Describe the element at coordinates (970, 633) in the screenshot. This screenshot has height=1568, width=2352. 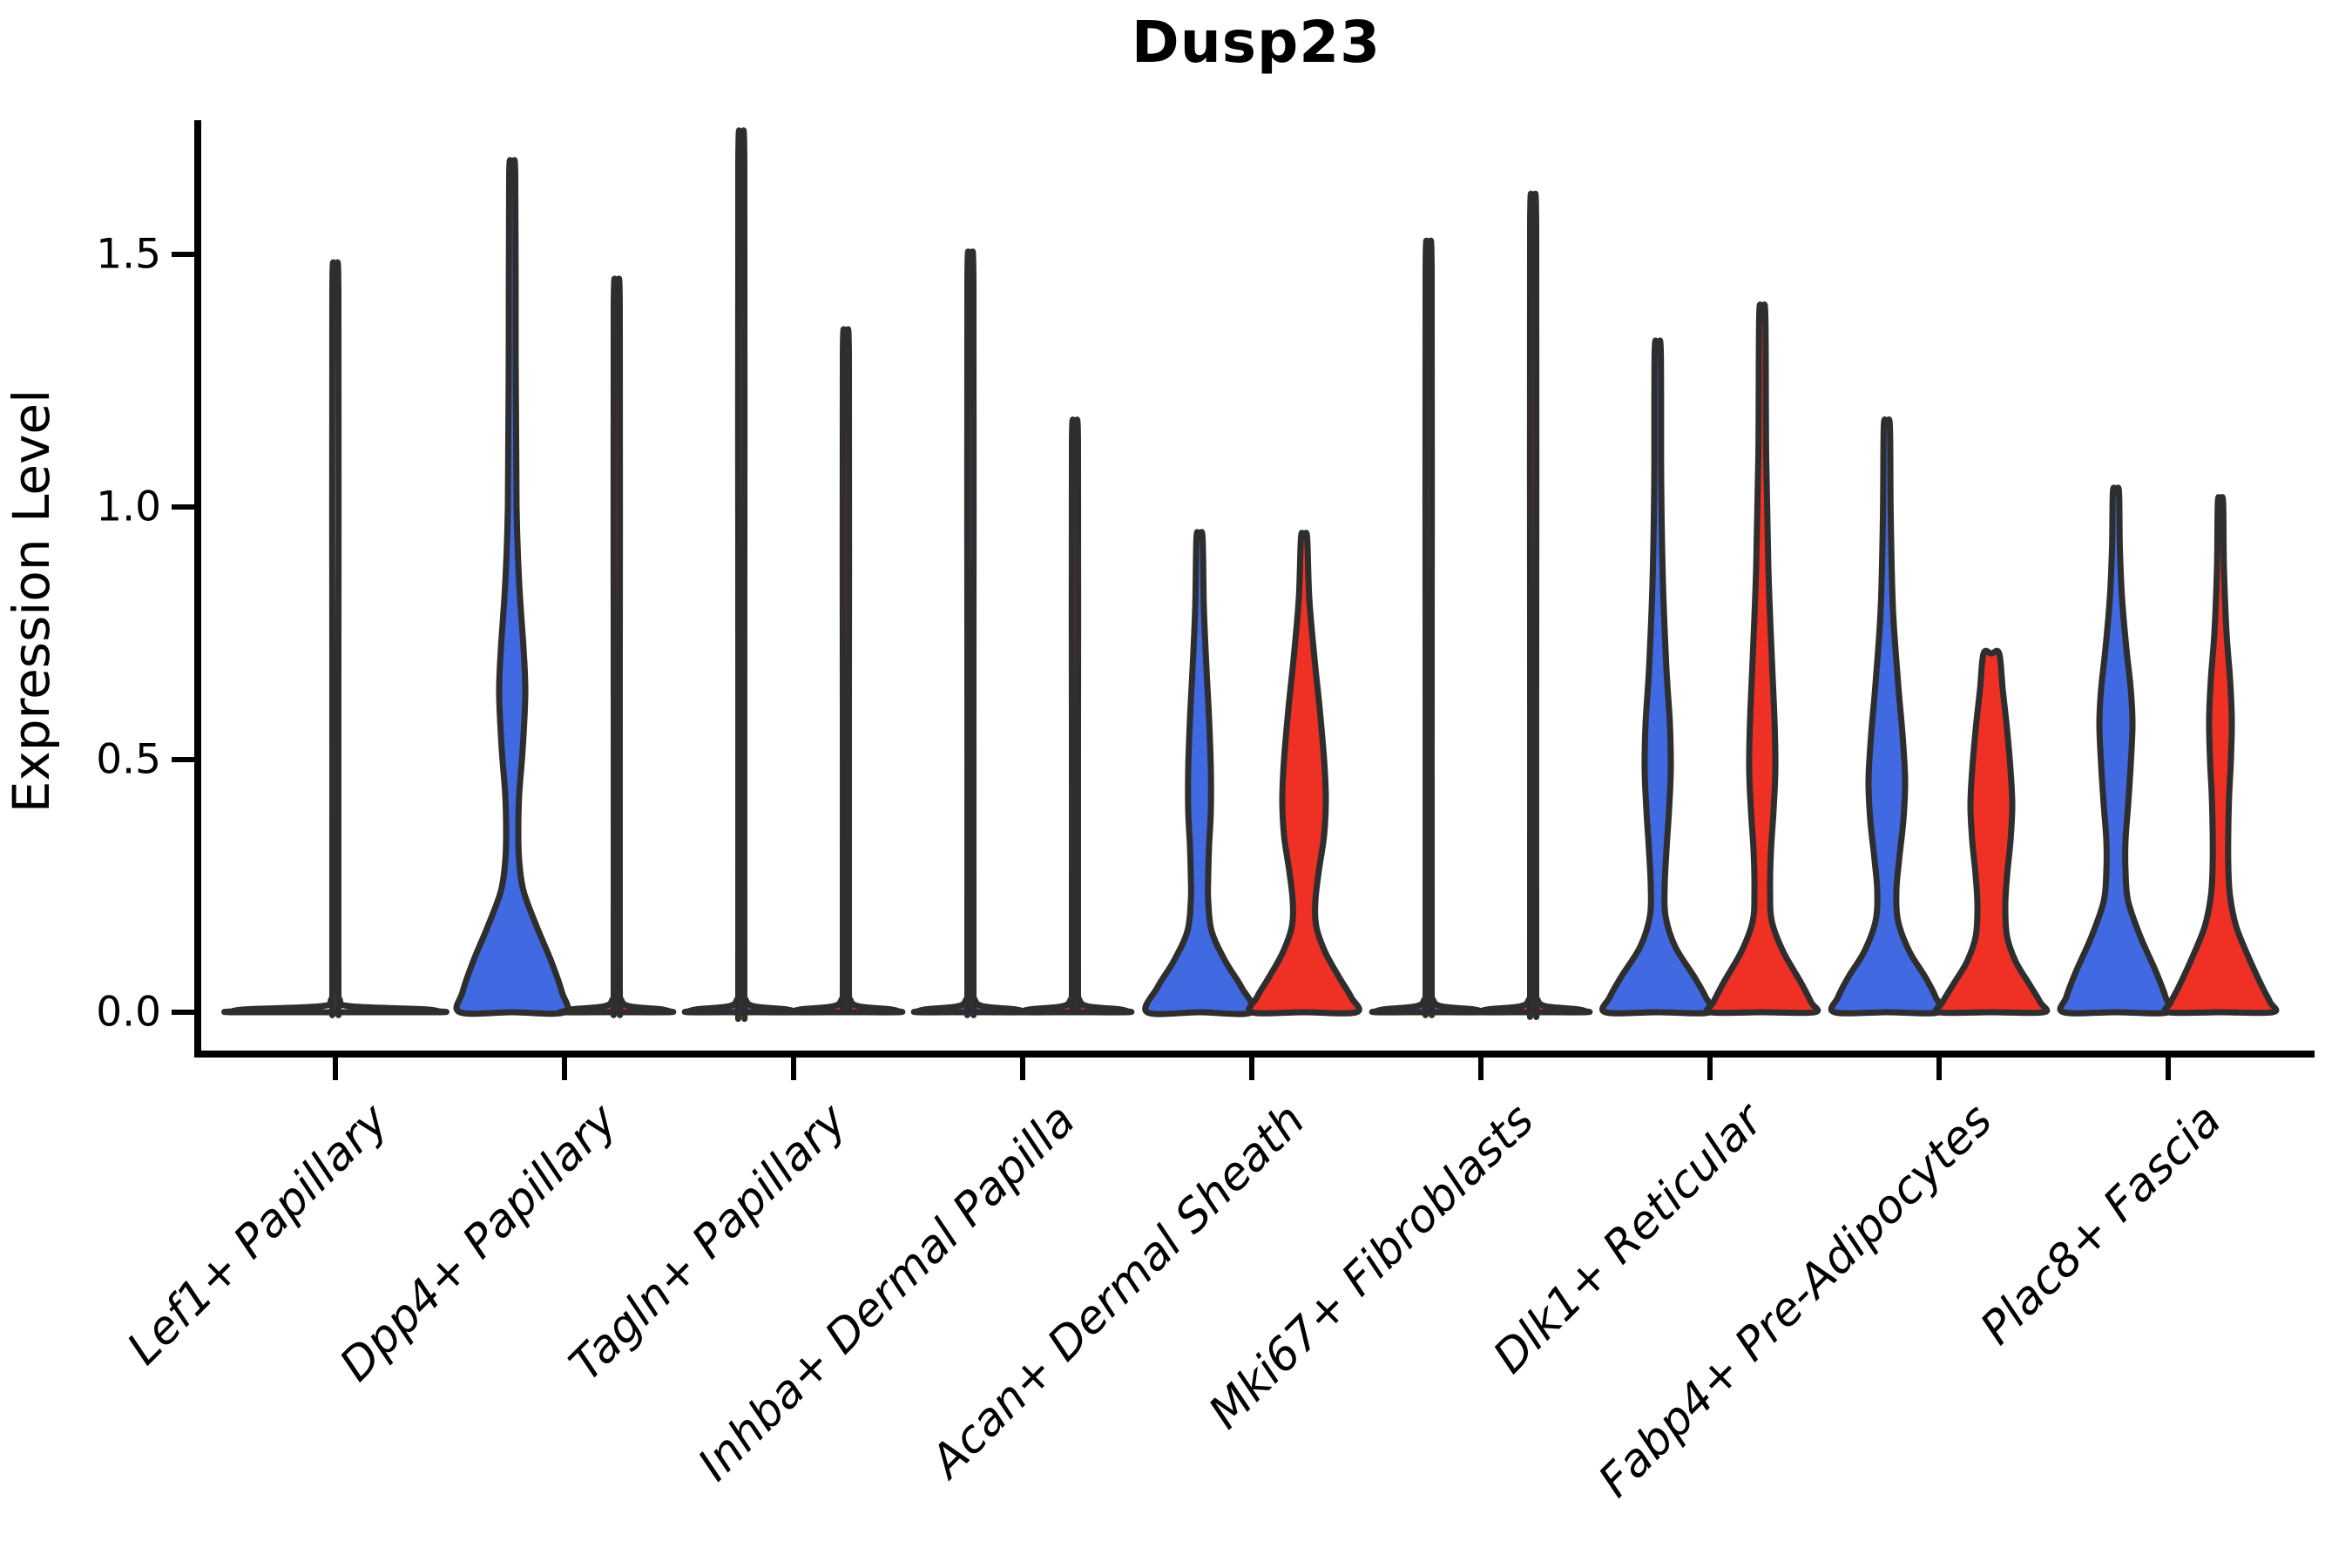
I see `violin-inhba-blue` at that location.